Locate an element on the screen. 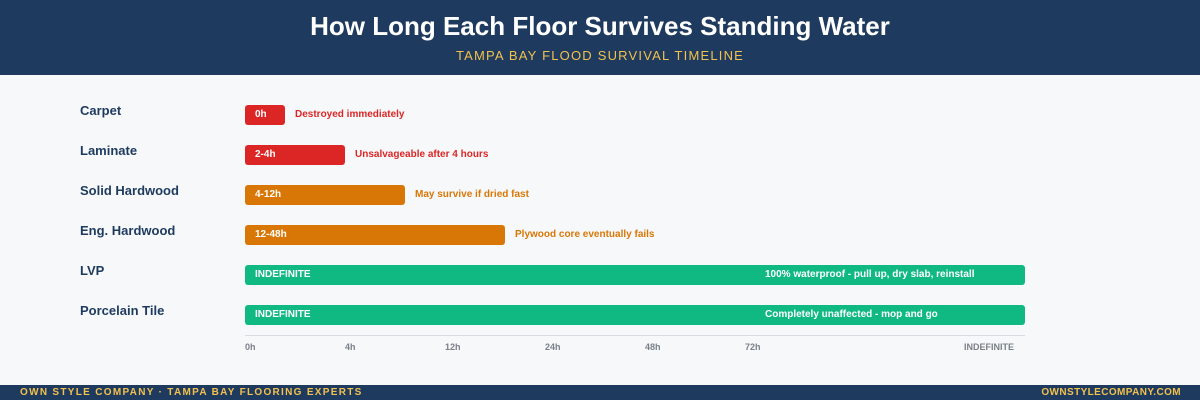 The image size is (1200, 400). bar-destroyed: 0h is located at coordinates (265, 115).